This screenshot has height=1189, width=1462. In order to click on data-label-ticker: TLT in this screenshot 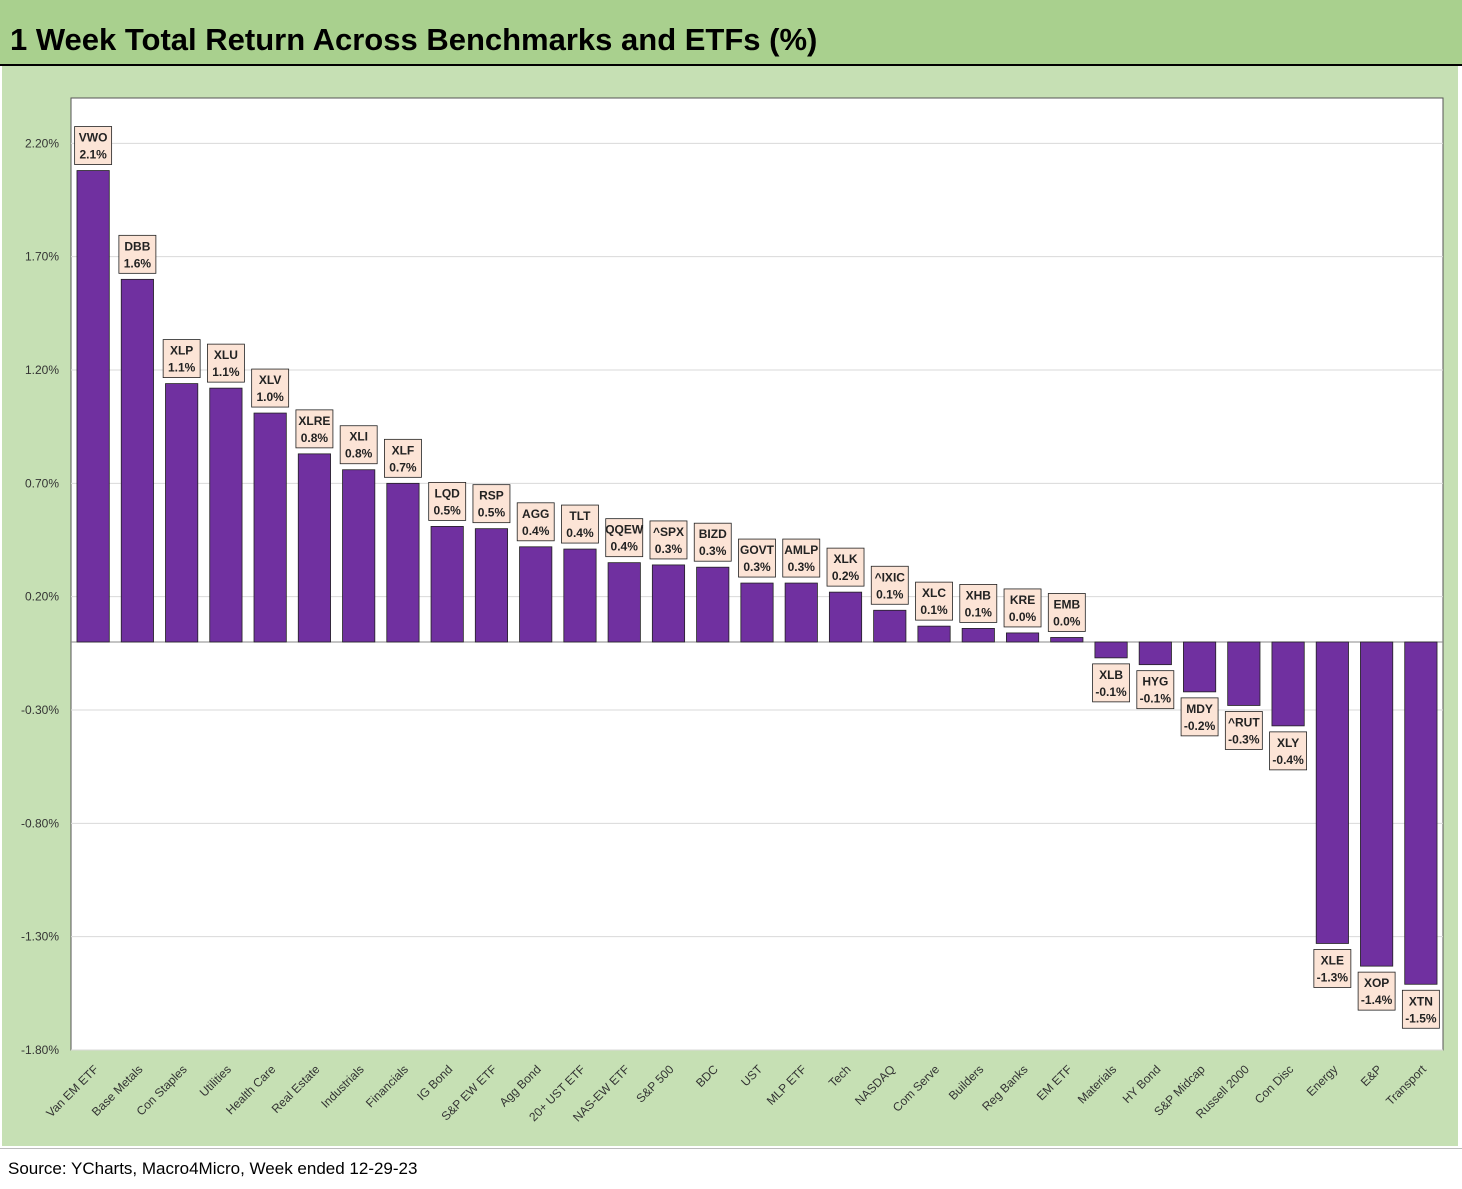, I will do `click(580, 516)`.